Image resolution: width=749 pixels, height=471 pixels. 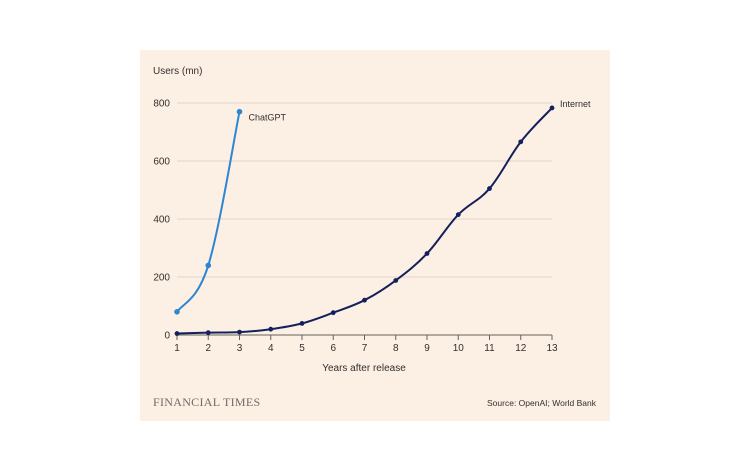 What do you see at coordinates (207, 402) in the screenshot?
I see `brand-logo: FINANCIAL TIMES` at bounding box center [207, 402].